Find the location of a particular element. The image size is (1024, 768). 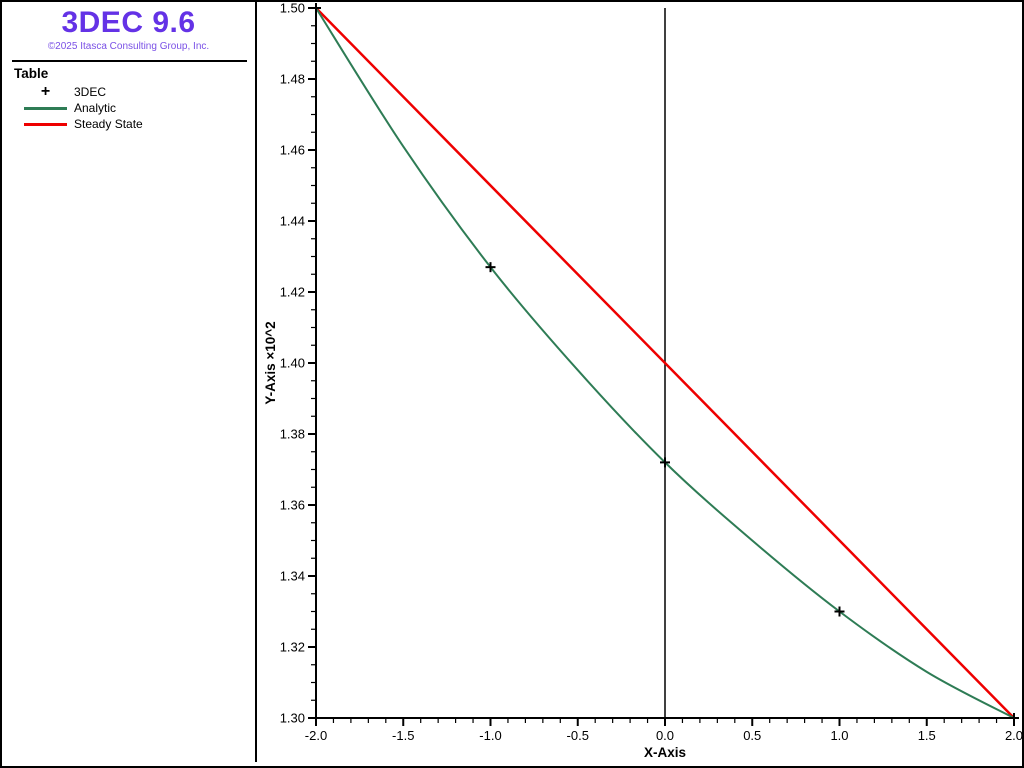

x-tick-label: 0.0 is located at coordinates (665, 735).